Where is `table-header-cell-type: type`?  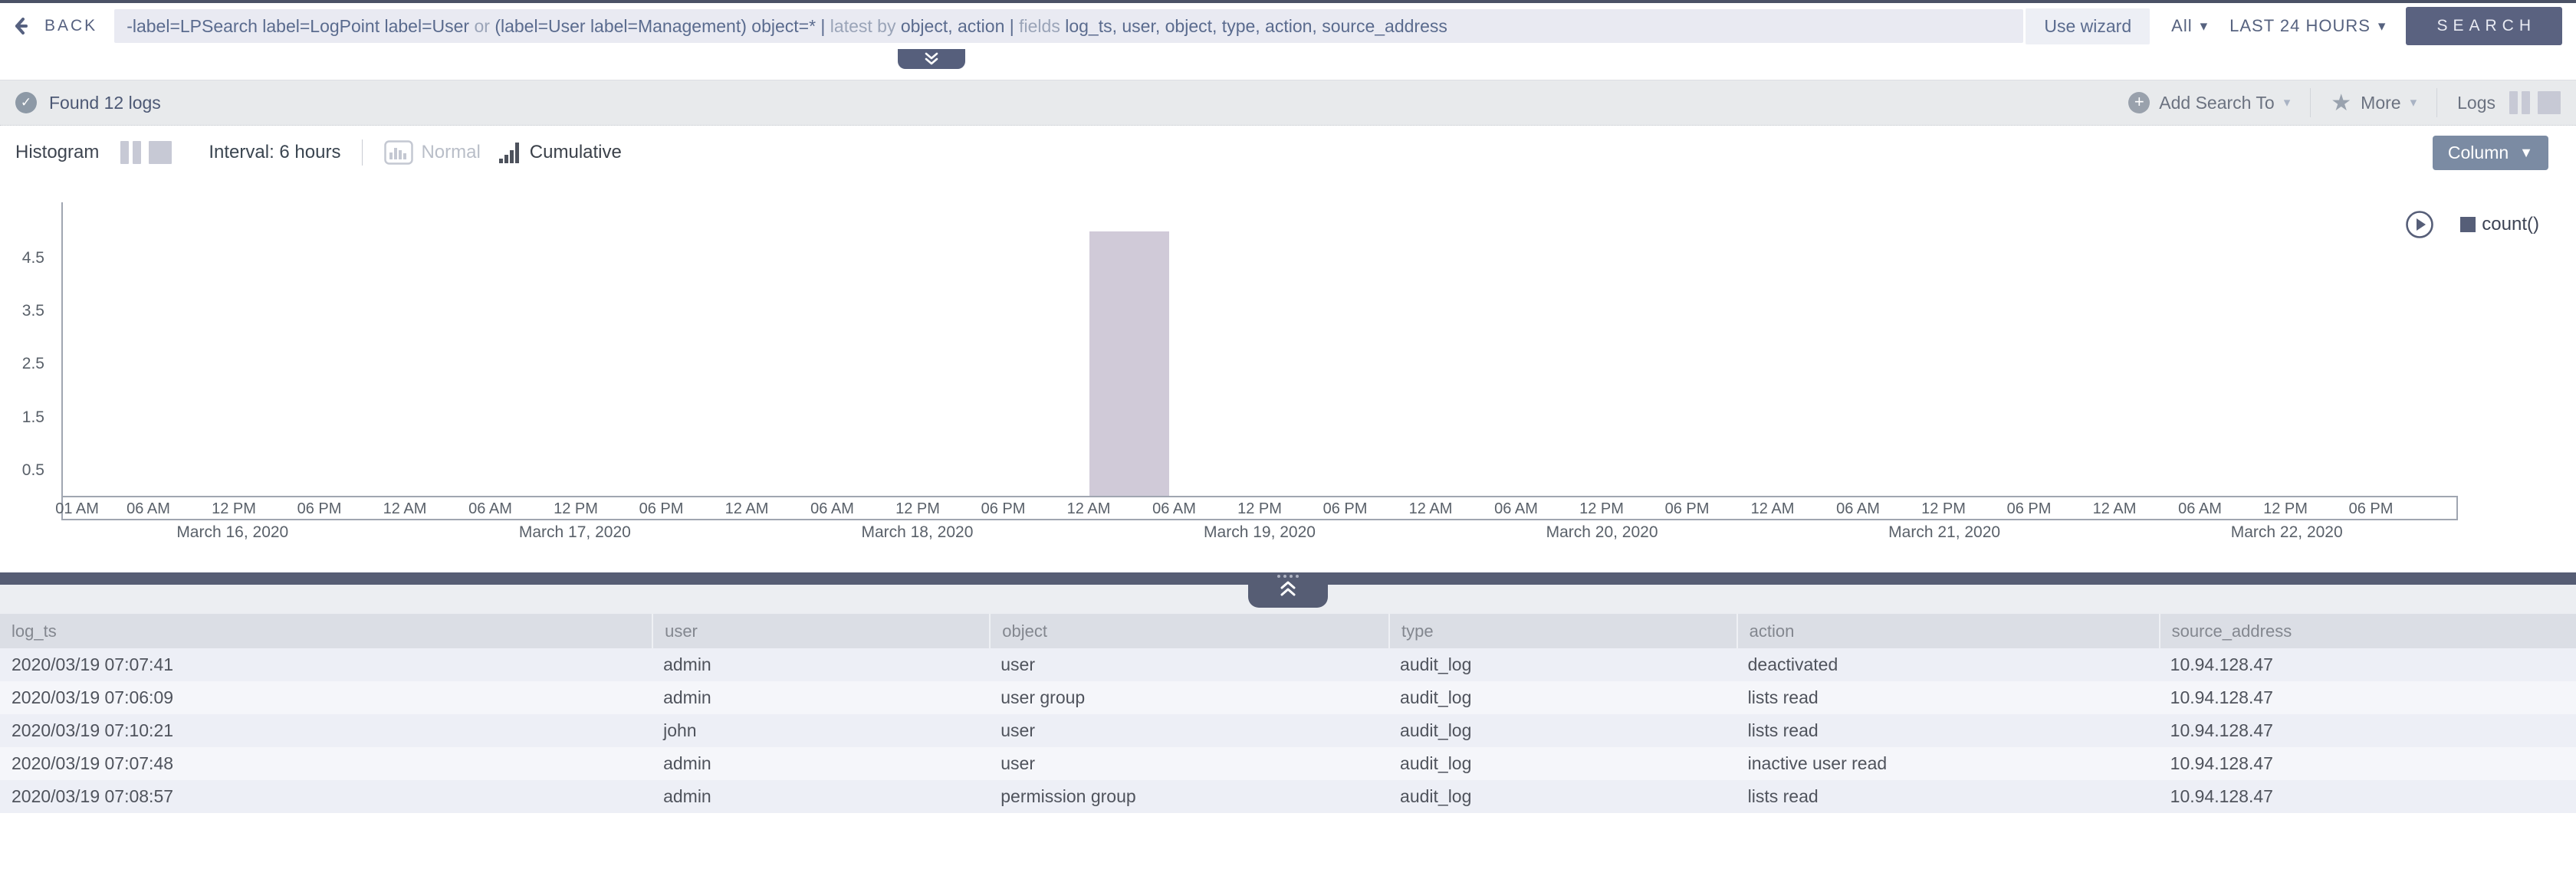
table-header-cell-type: type is located at coordinates (1562, 631).